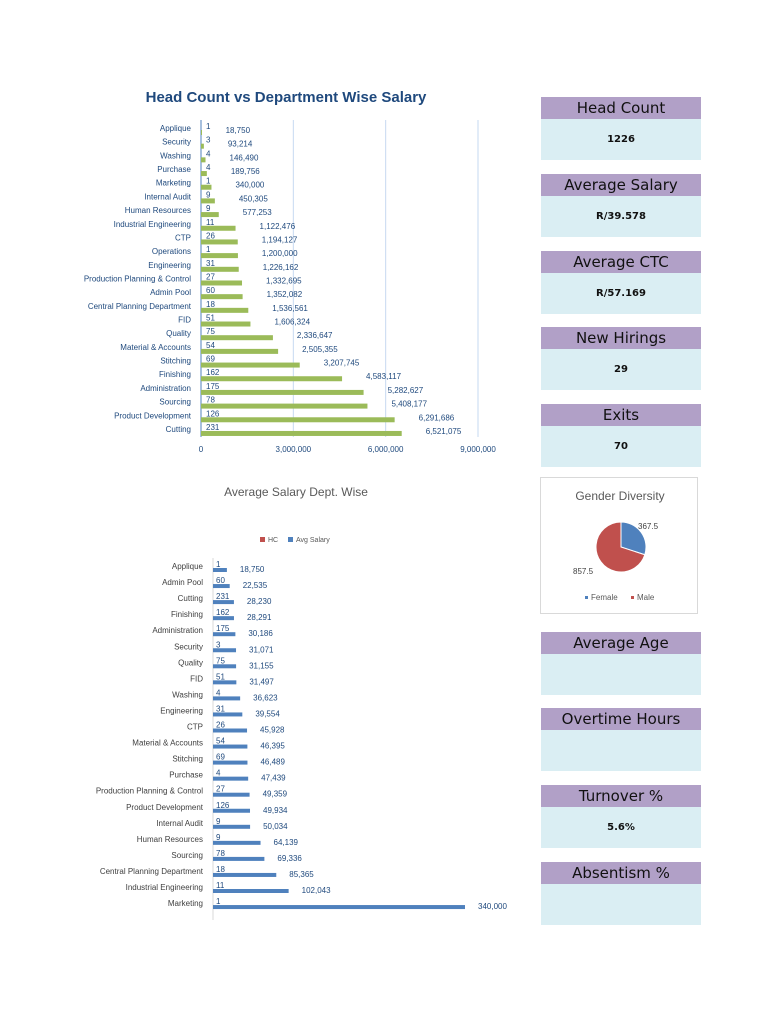  Describe the element at coordinates (165, 807) in the screenshot. I see `category-label: Product Development` at that location.